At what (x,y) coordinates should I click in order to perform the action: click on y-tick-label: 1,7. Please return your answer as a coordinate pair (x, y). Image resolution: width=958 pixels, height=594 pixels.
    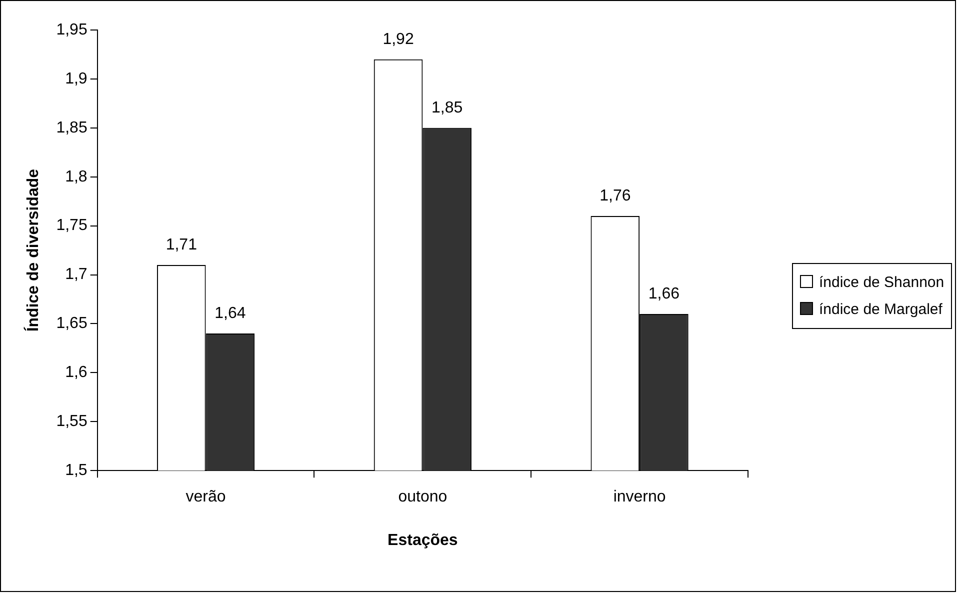
    Looking at the image, I should click on (76, 275).